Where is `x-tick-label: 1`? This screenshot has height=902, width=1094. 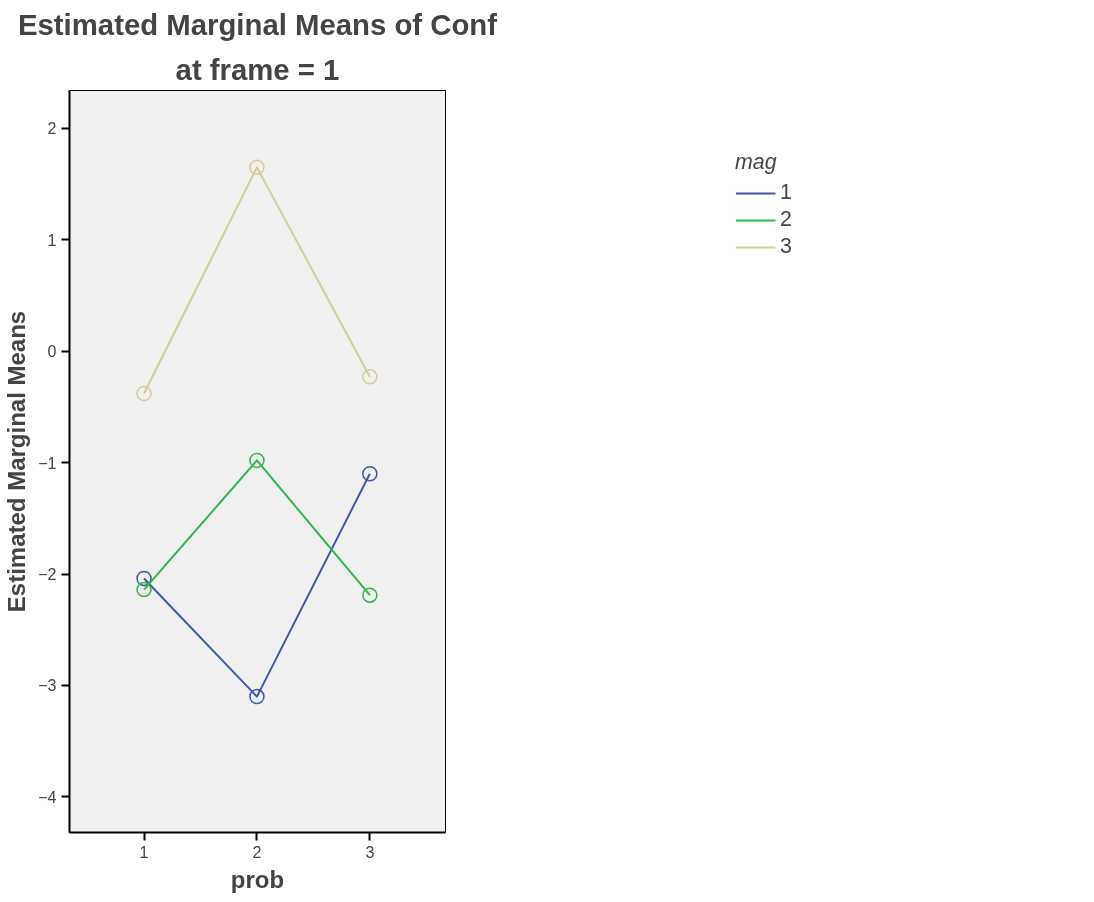 x-tick-label: 1 is located at coordinates (144, 852).